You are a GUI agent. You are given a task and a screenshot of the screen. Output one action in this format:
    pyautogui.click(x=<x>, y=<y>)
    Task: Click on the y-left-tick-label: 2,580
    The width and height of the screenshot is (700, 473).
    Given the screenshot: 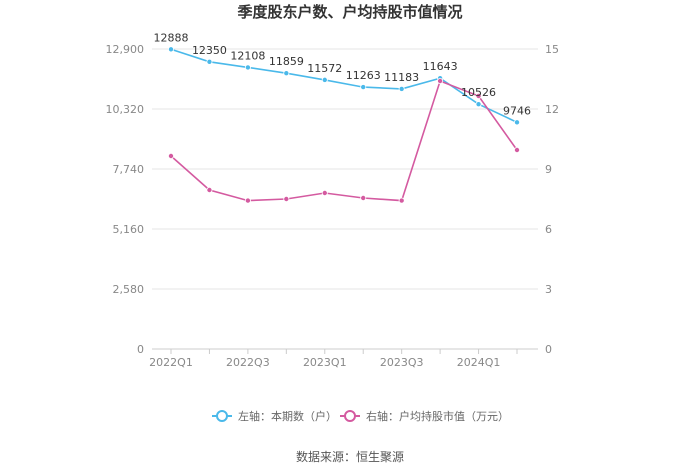 What is the action you would take?
    pyautogui.click(x=129, y=289)
    